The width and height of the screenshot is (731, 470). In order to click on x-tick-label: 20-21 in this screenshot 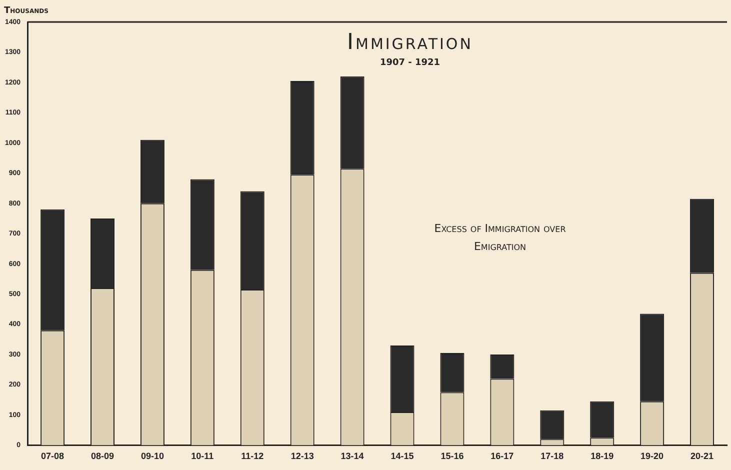, I will do `click(702, 456)`.